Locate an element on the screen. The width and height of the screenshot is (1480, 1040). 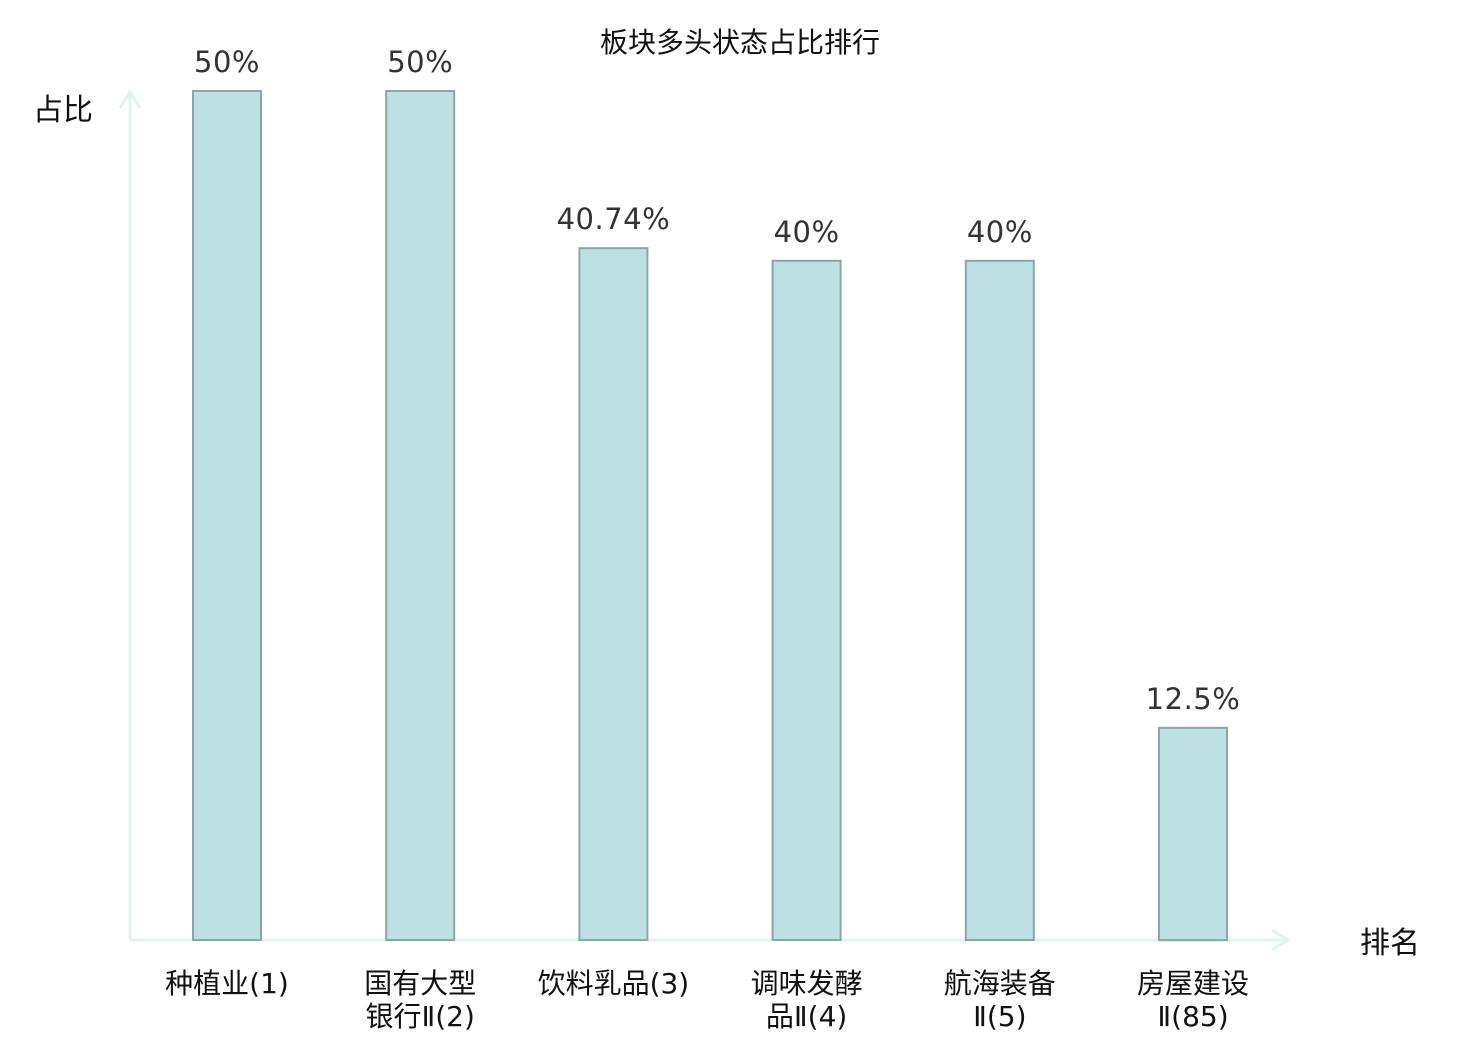
value-label-6: 12.5% is located at coordinates (1193, 699).